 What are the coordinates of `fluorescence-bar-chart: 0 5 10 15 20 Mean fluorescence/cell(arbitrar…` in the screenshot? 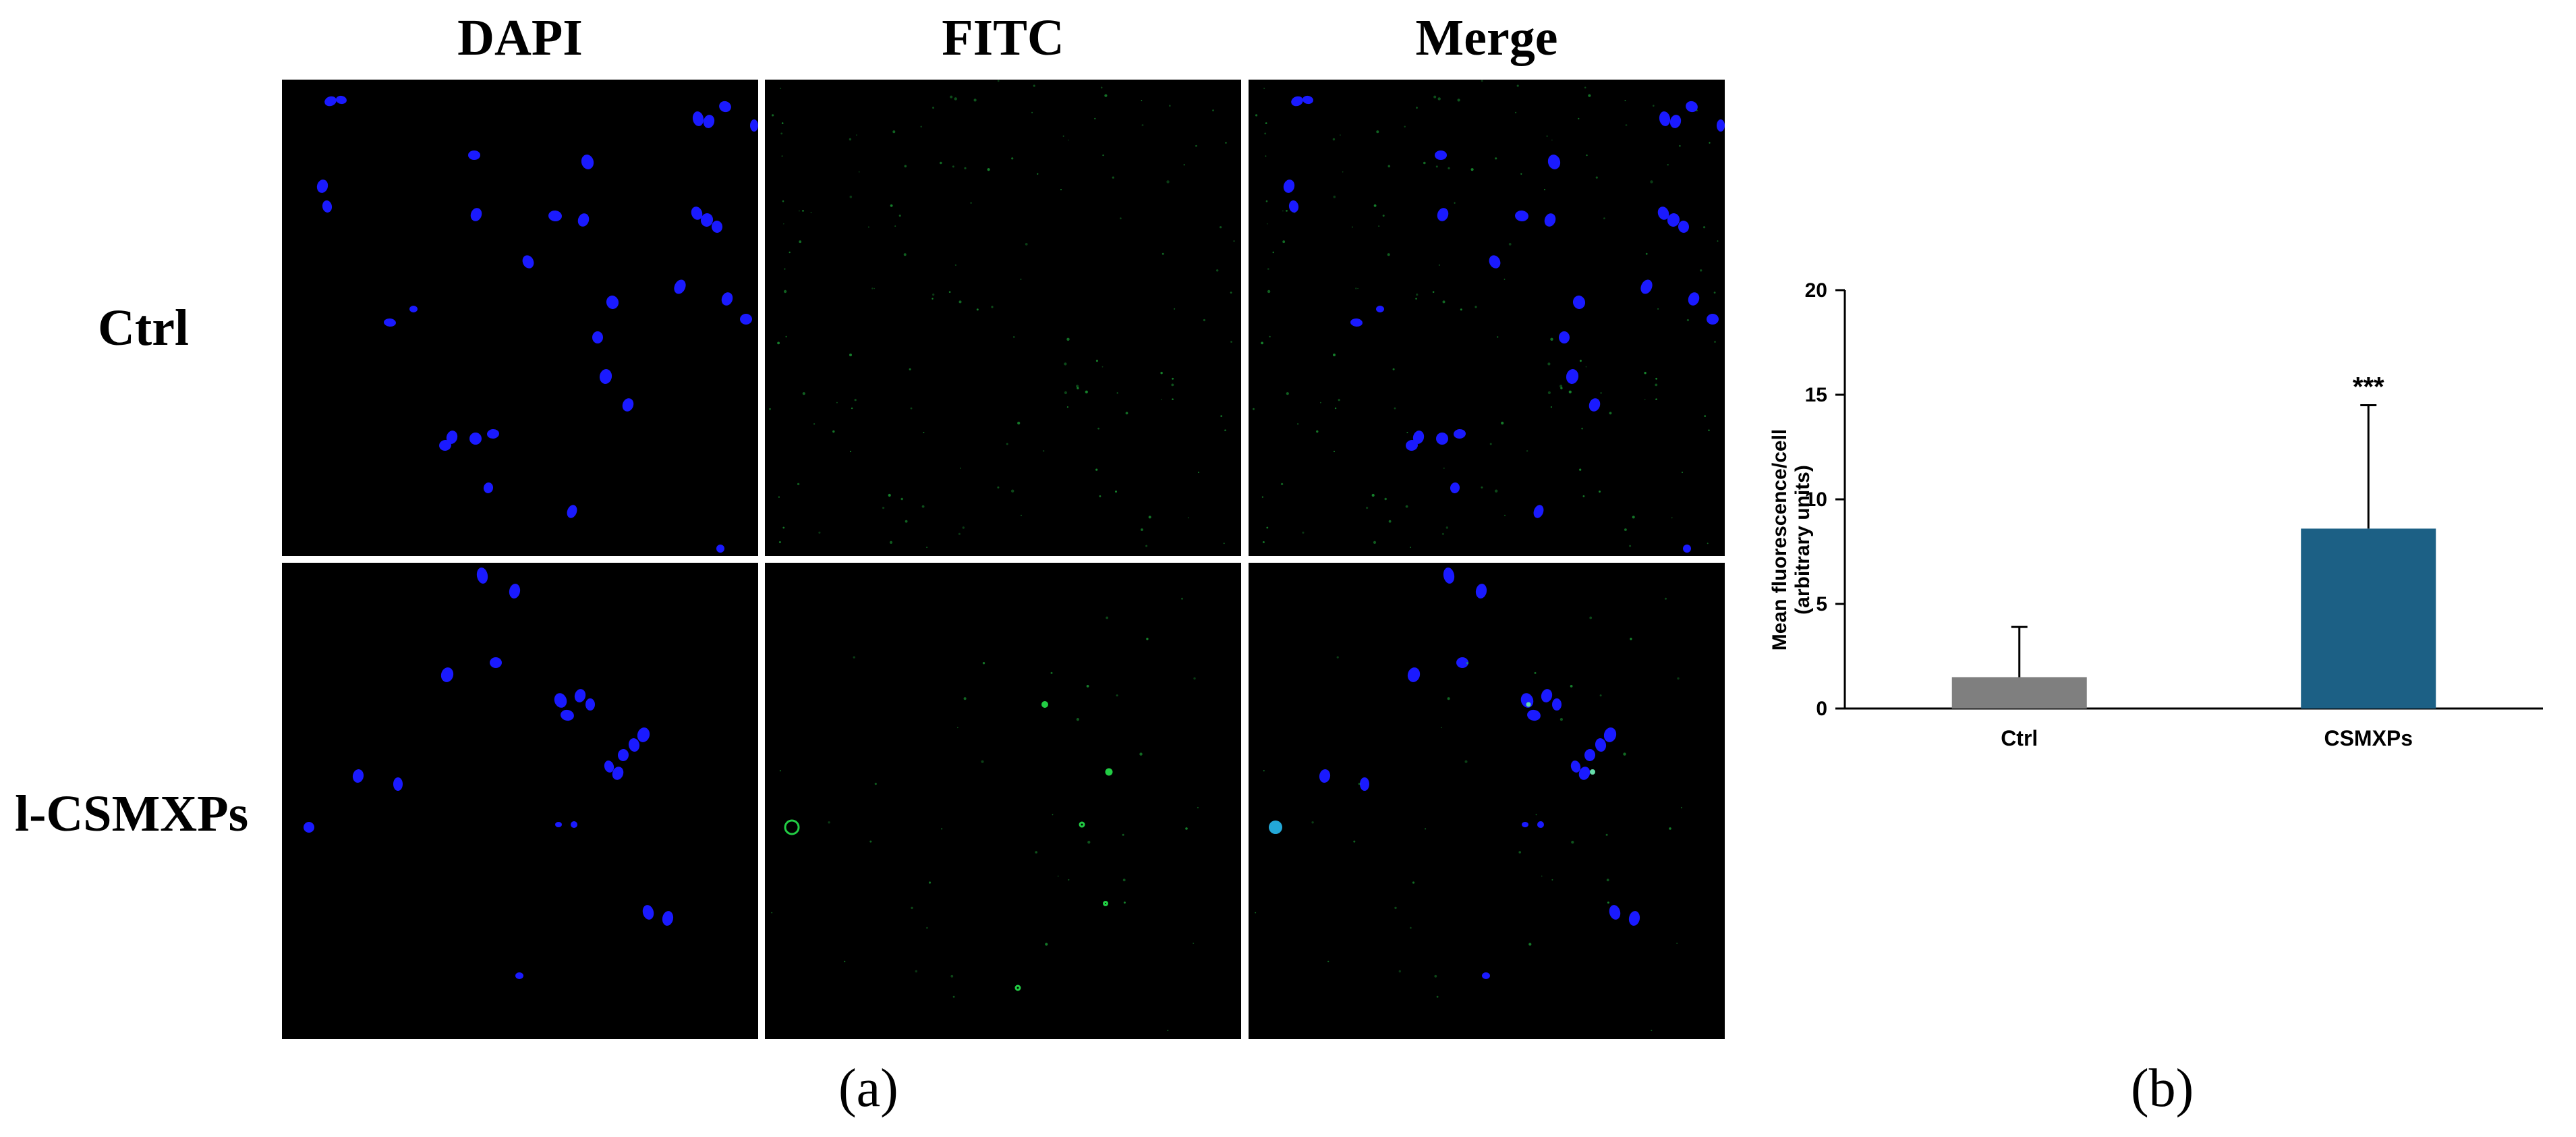 It's located at (2156, 515).